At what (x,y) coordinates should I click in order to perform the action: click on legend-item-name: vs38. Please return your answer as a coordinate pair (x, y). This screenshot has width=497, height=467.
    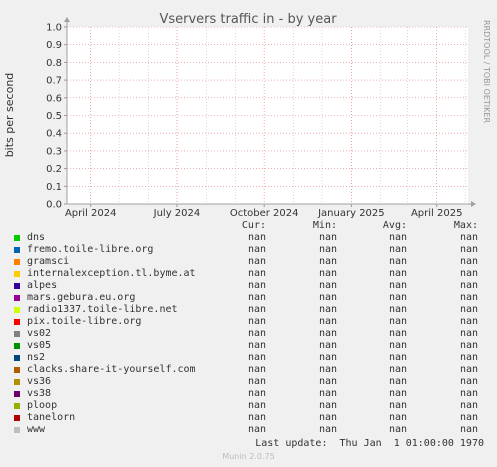
    Looking at the image, I should click on (39, 393).